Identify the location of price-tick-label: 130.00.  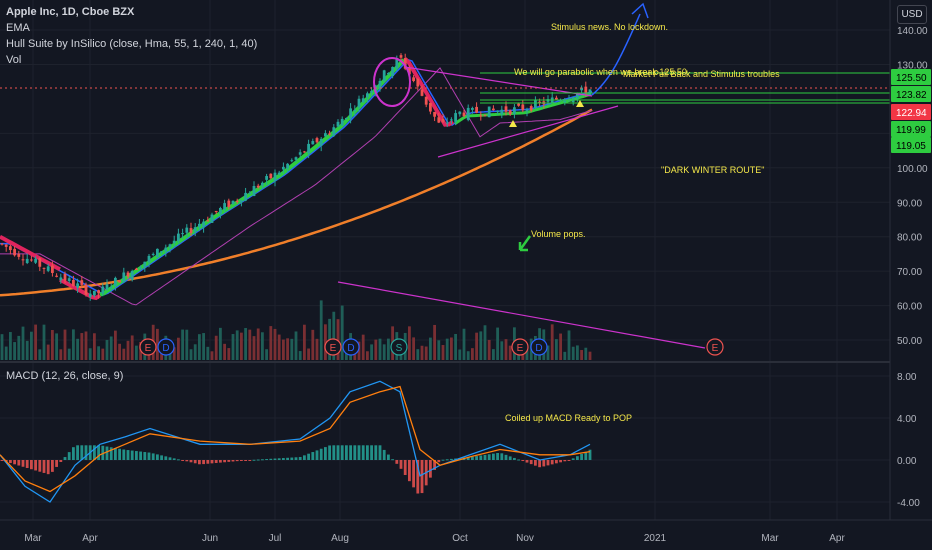
(912, 65).